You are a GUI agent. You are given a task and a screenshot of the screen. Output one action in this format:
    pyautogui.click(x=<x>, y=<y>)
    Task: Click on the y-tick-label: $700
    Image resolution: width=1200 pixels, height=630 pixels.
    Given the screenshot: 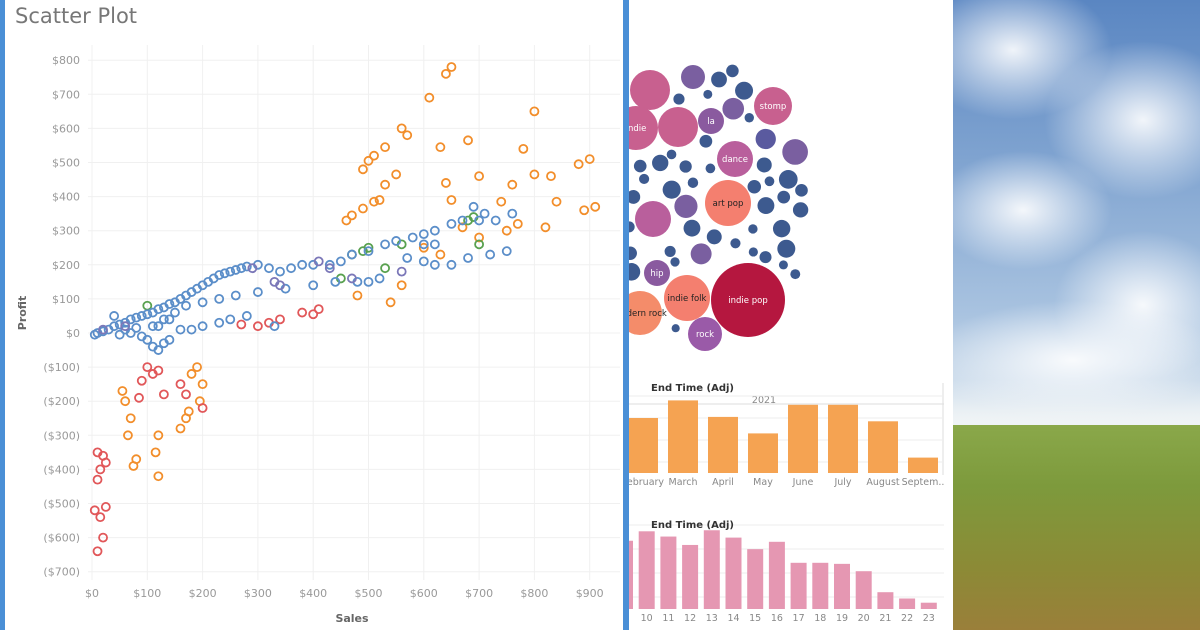 What is the action you would take?
    pyautogui.click(x=66, y=94)
    